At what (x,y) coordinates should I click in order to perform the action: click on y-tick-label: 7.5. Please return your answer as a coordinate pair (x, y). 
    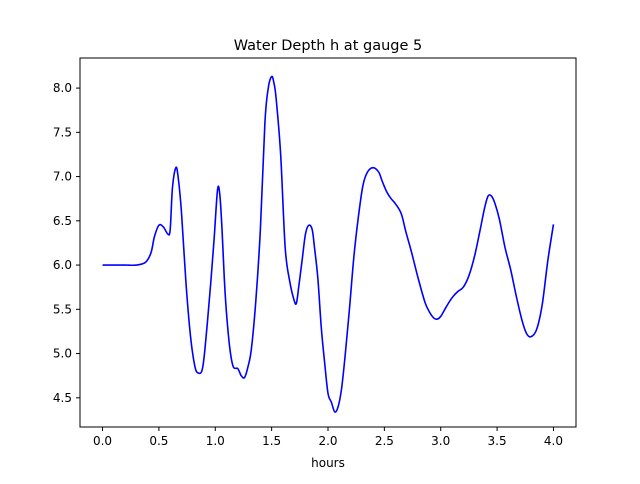
    Looking at the image, I should click on (62, 132).